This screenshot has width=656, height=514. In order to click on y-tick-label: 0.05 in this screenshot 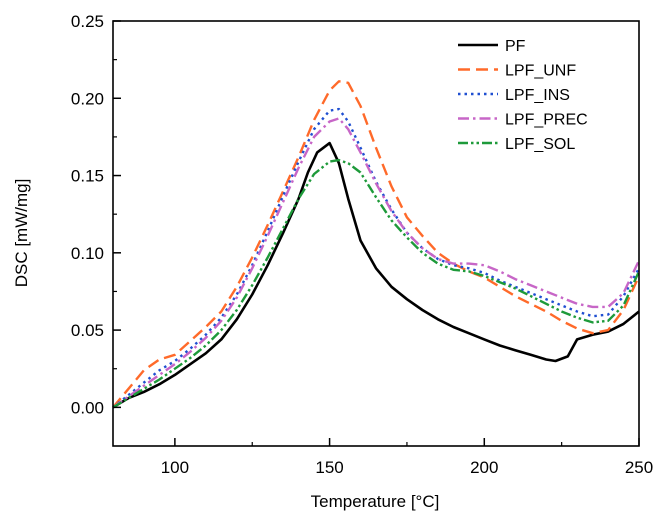, I will do `click(87, 330)`.